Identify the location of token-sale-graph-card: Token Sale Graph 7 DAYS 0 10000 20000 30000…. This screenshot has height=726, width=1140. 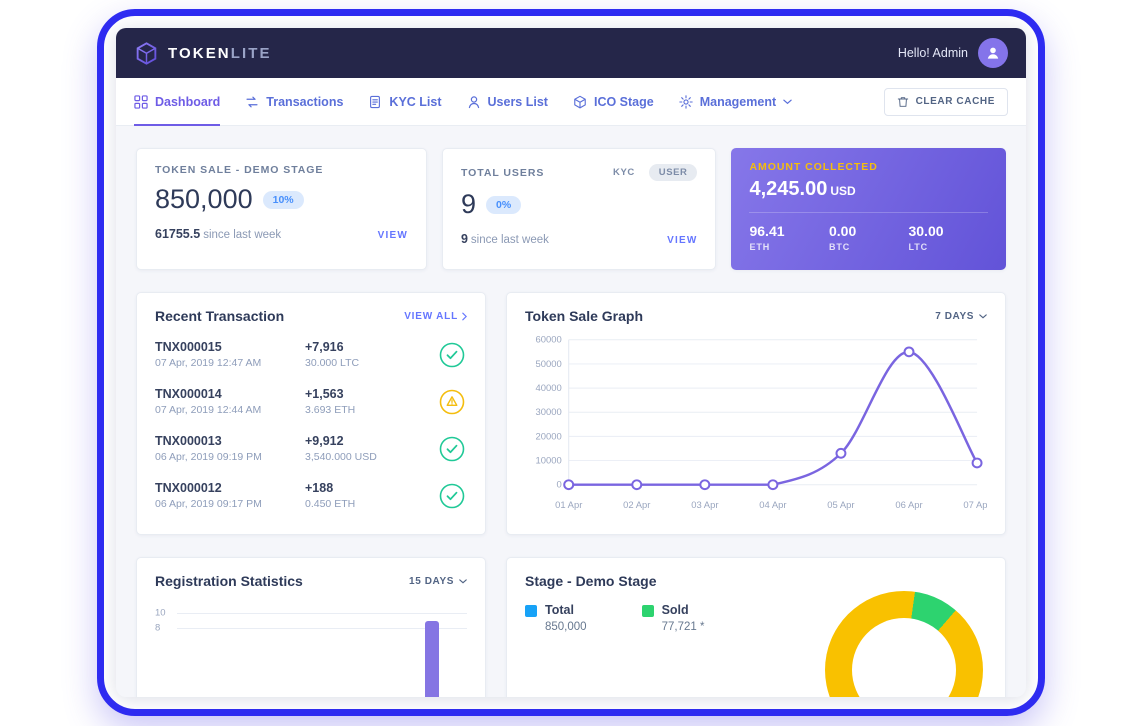
(756, 413).